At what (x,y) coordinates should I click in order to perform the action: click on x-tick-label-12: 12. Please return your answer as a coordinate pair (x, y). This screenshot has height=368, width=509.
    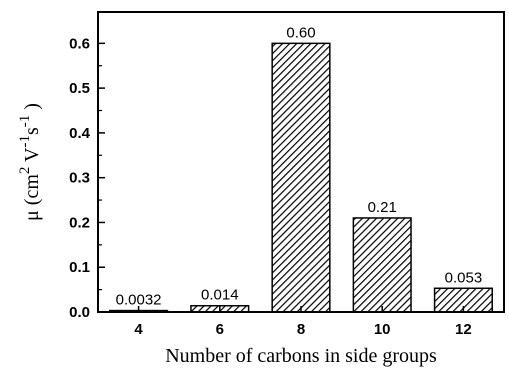
    Looking at the image, I should click on (463, 329).